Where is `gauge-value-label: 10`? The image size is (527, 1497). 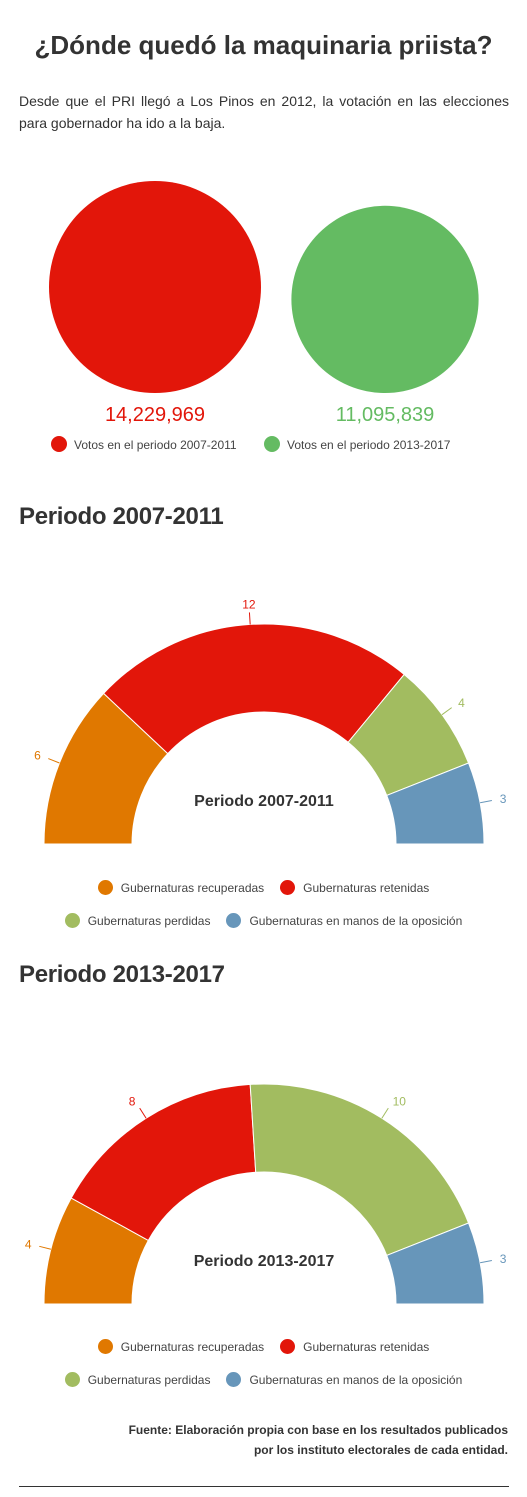 gauge-value-label: 10 is located at coordinates (400, 1101).